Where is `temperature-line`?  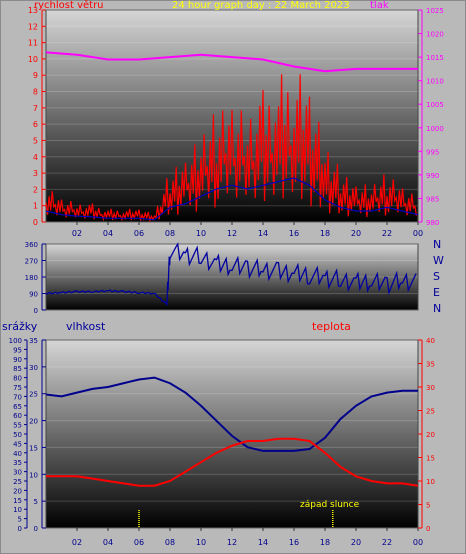 temperature-line is located at coordinates (232, 462).